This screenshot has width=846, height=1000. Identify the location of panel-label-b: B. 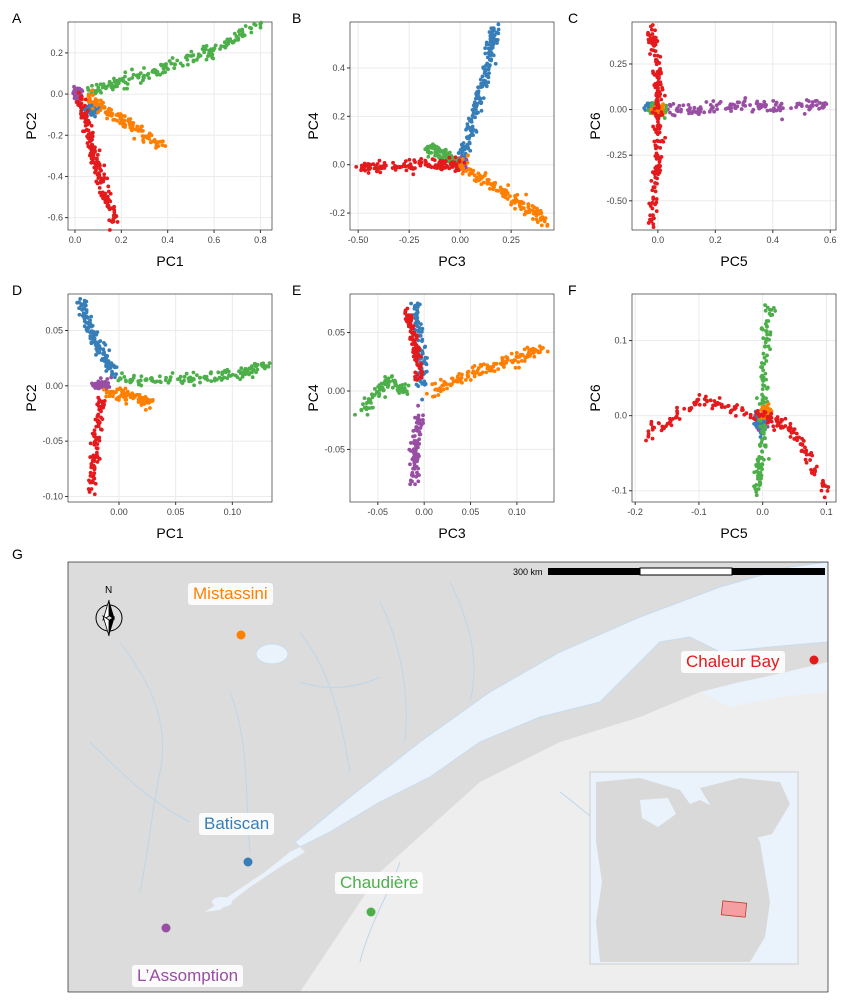
(297, 18).